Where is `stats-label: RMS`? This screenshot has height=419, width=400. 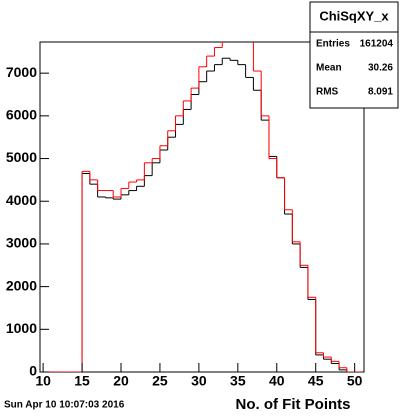
stats-label: RMS is located at coordinates (327, 92).